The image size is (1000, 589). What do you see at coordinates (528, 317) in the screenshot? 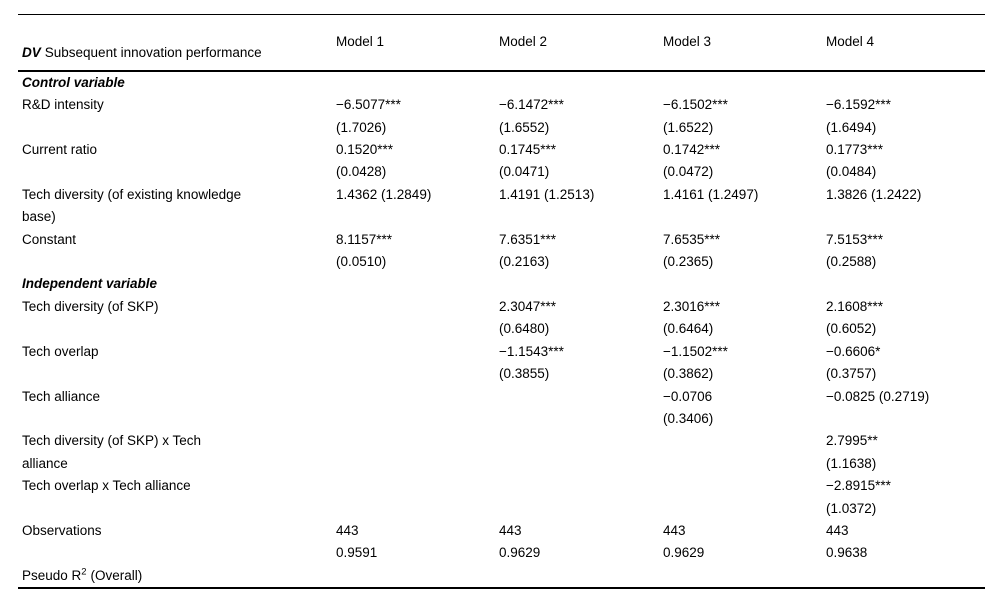
I see `cell-model-2: 2.3047*** (0.6480)` at bounding box center [528, 317].